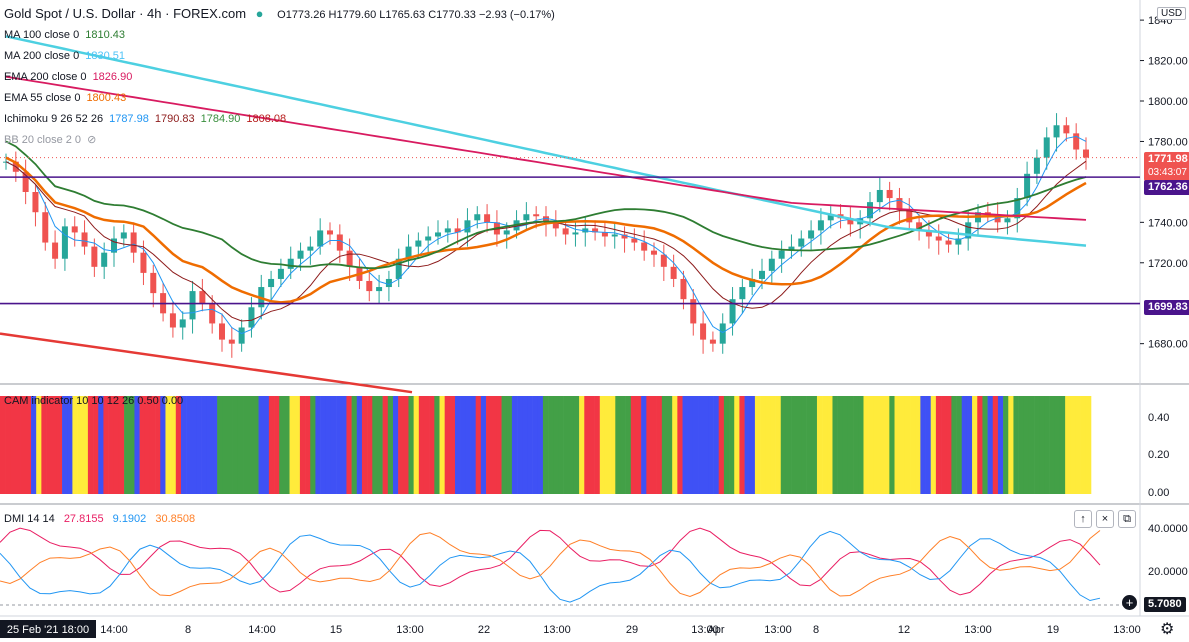  I want to click on price-tick-label: 1720.00, so click(1168, 264).